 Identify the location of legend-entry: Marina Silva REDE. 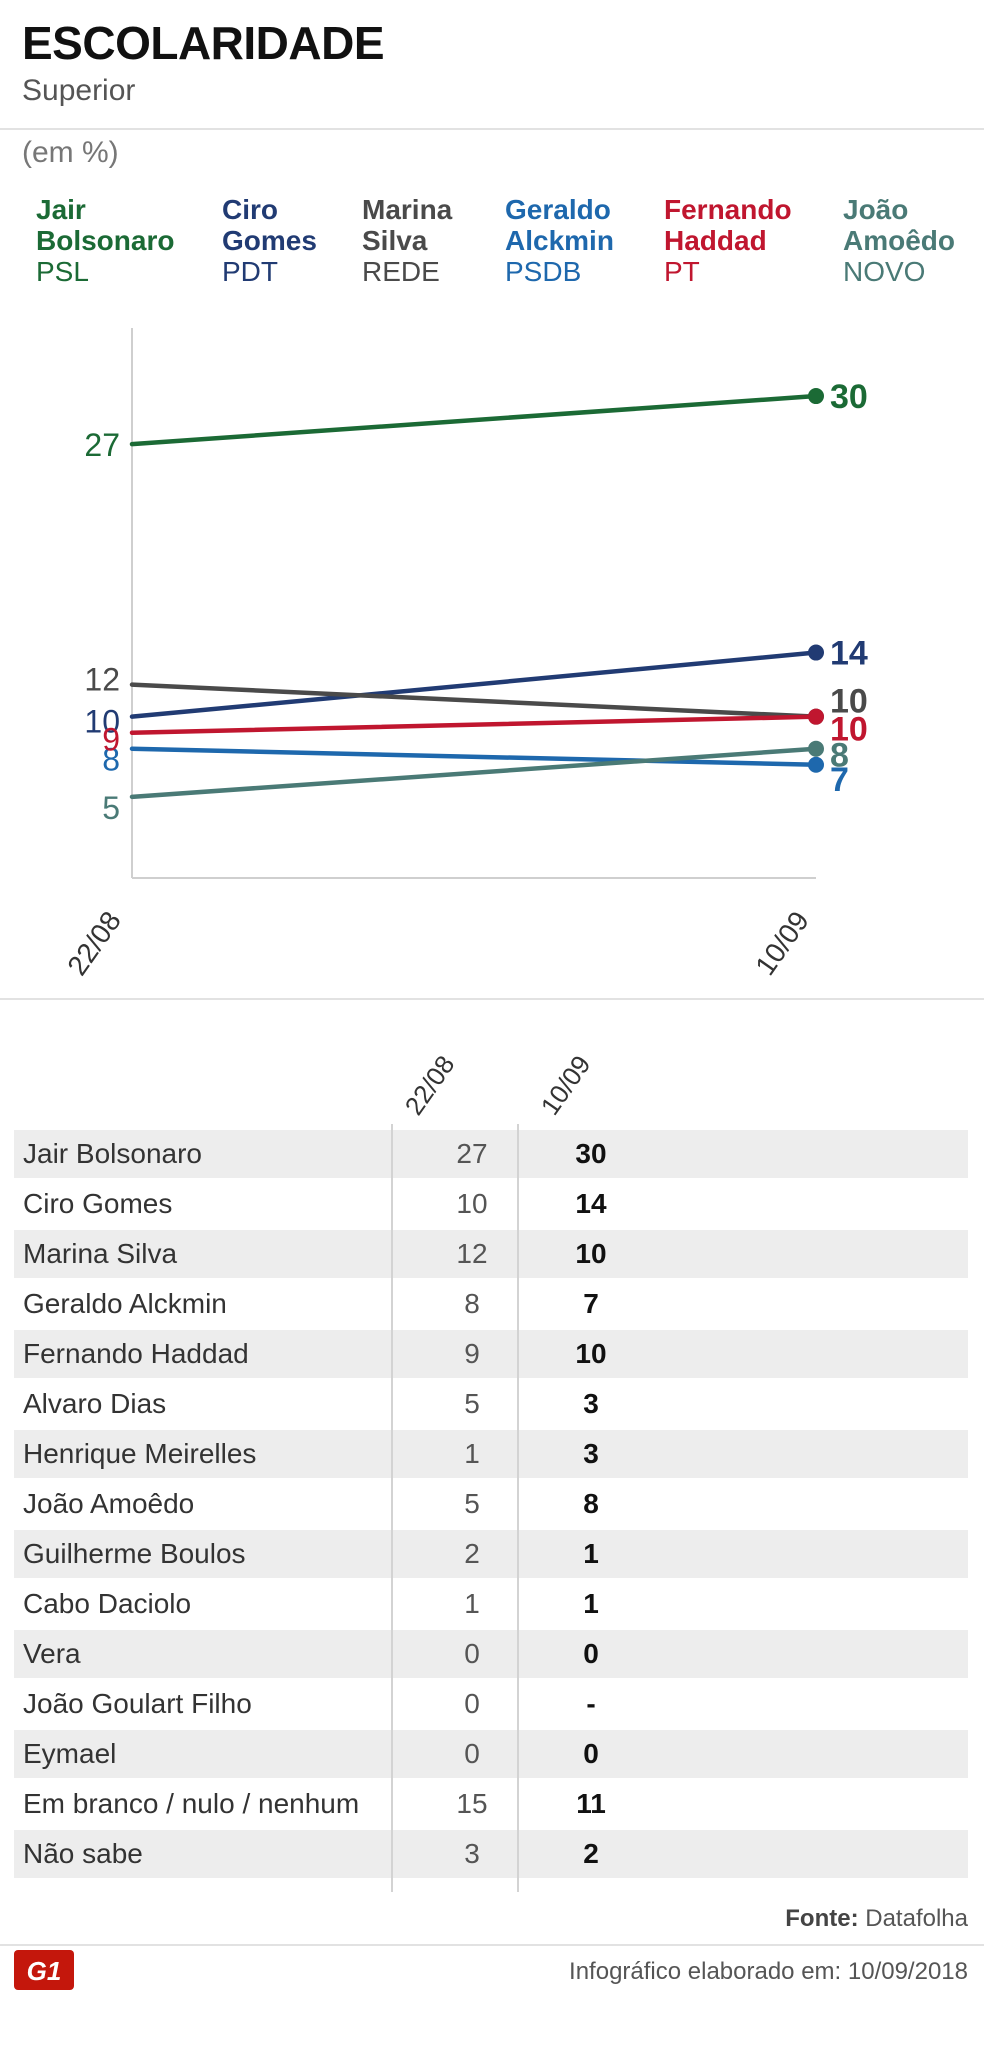
(407, 240).